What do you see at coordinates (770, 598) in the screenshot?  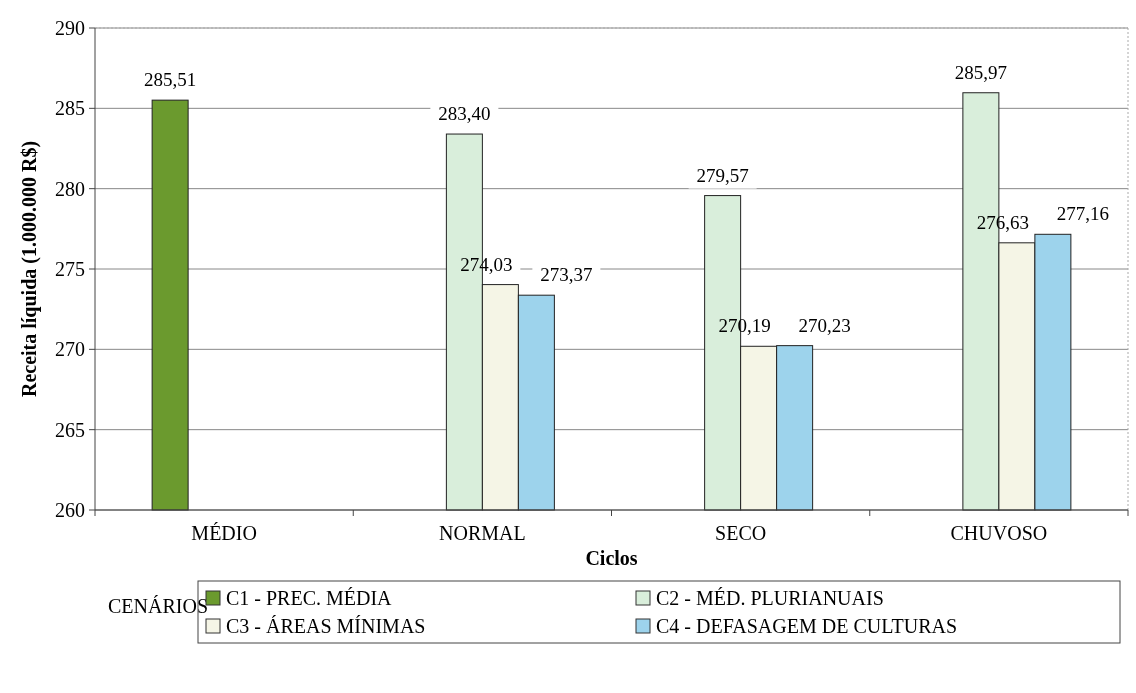 I see `legend-label: C2 - MÉD. PLURIANUAIS` at bounding box center [770, 598].